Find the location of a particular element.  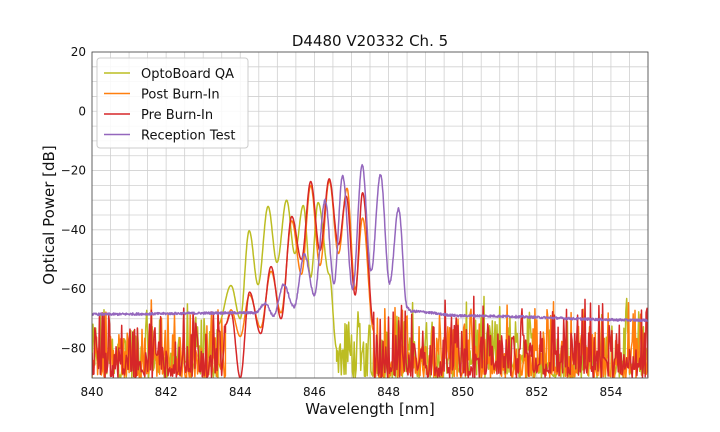

legend-label: OptoBoard QA is located at coordinates (187, 74).